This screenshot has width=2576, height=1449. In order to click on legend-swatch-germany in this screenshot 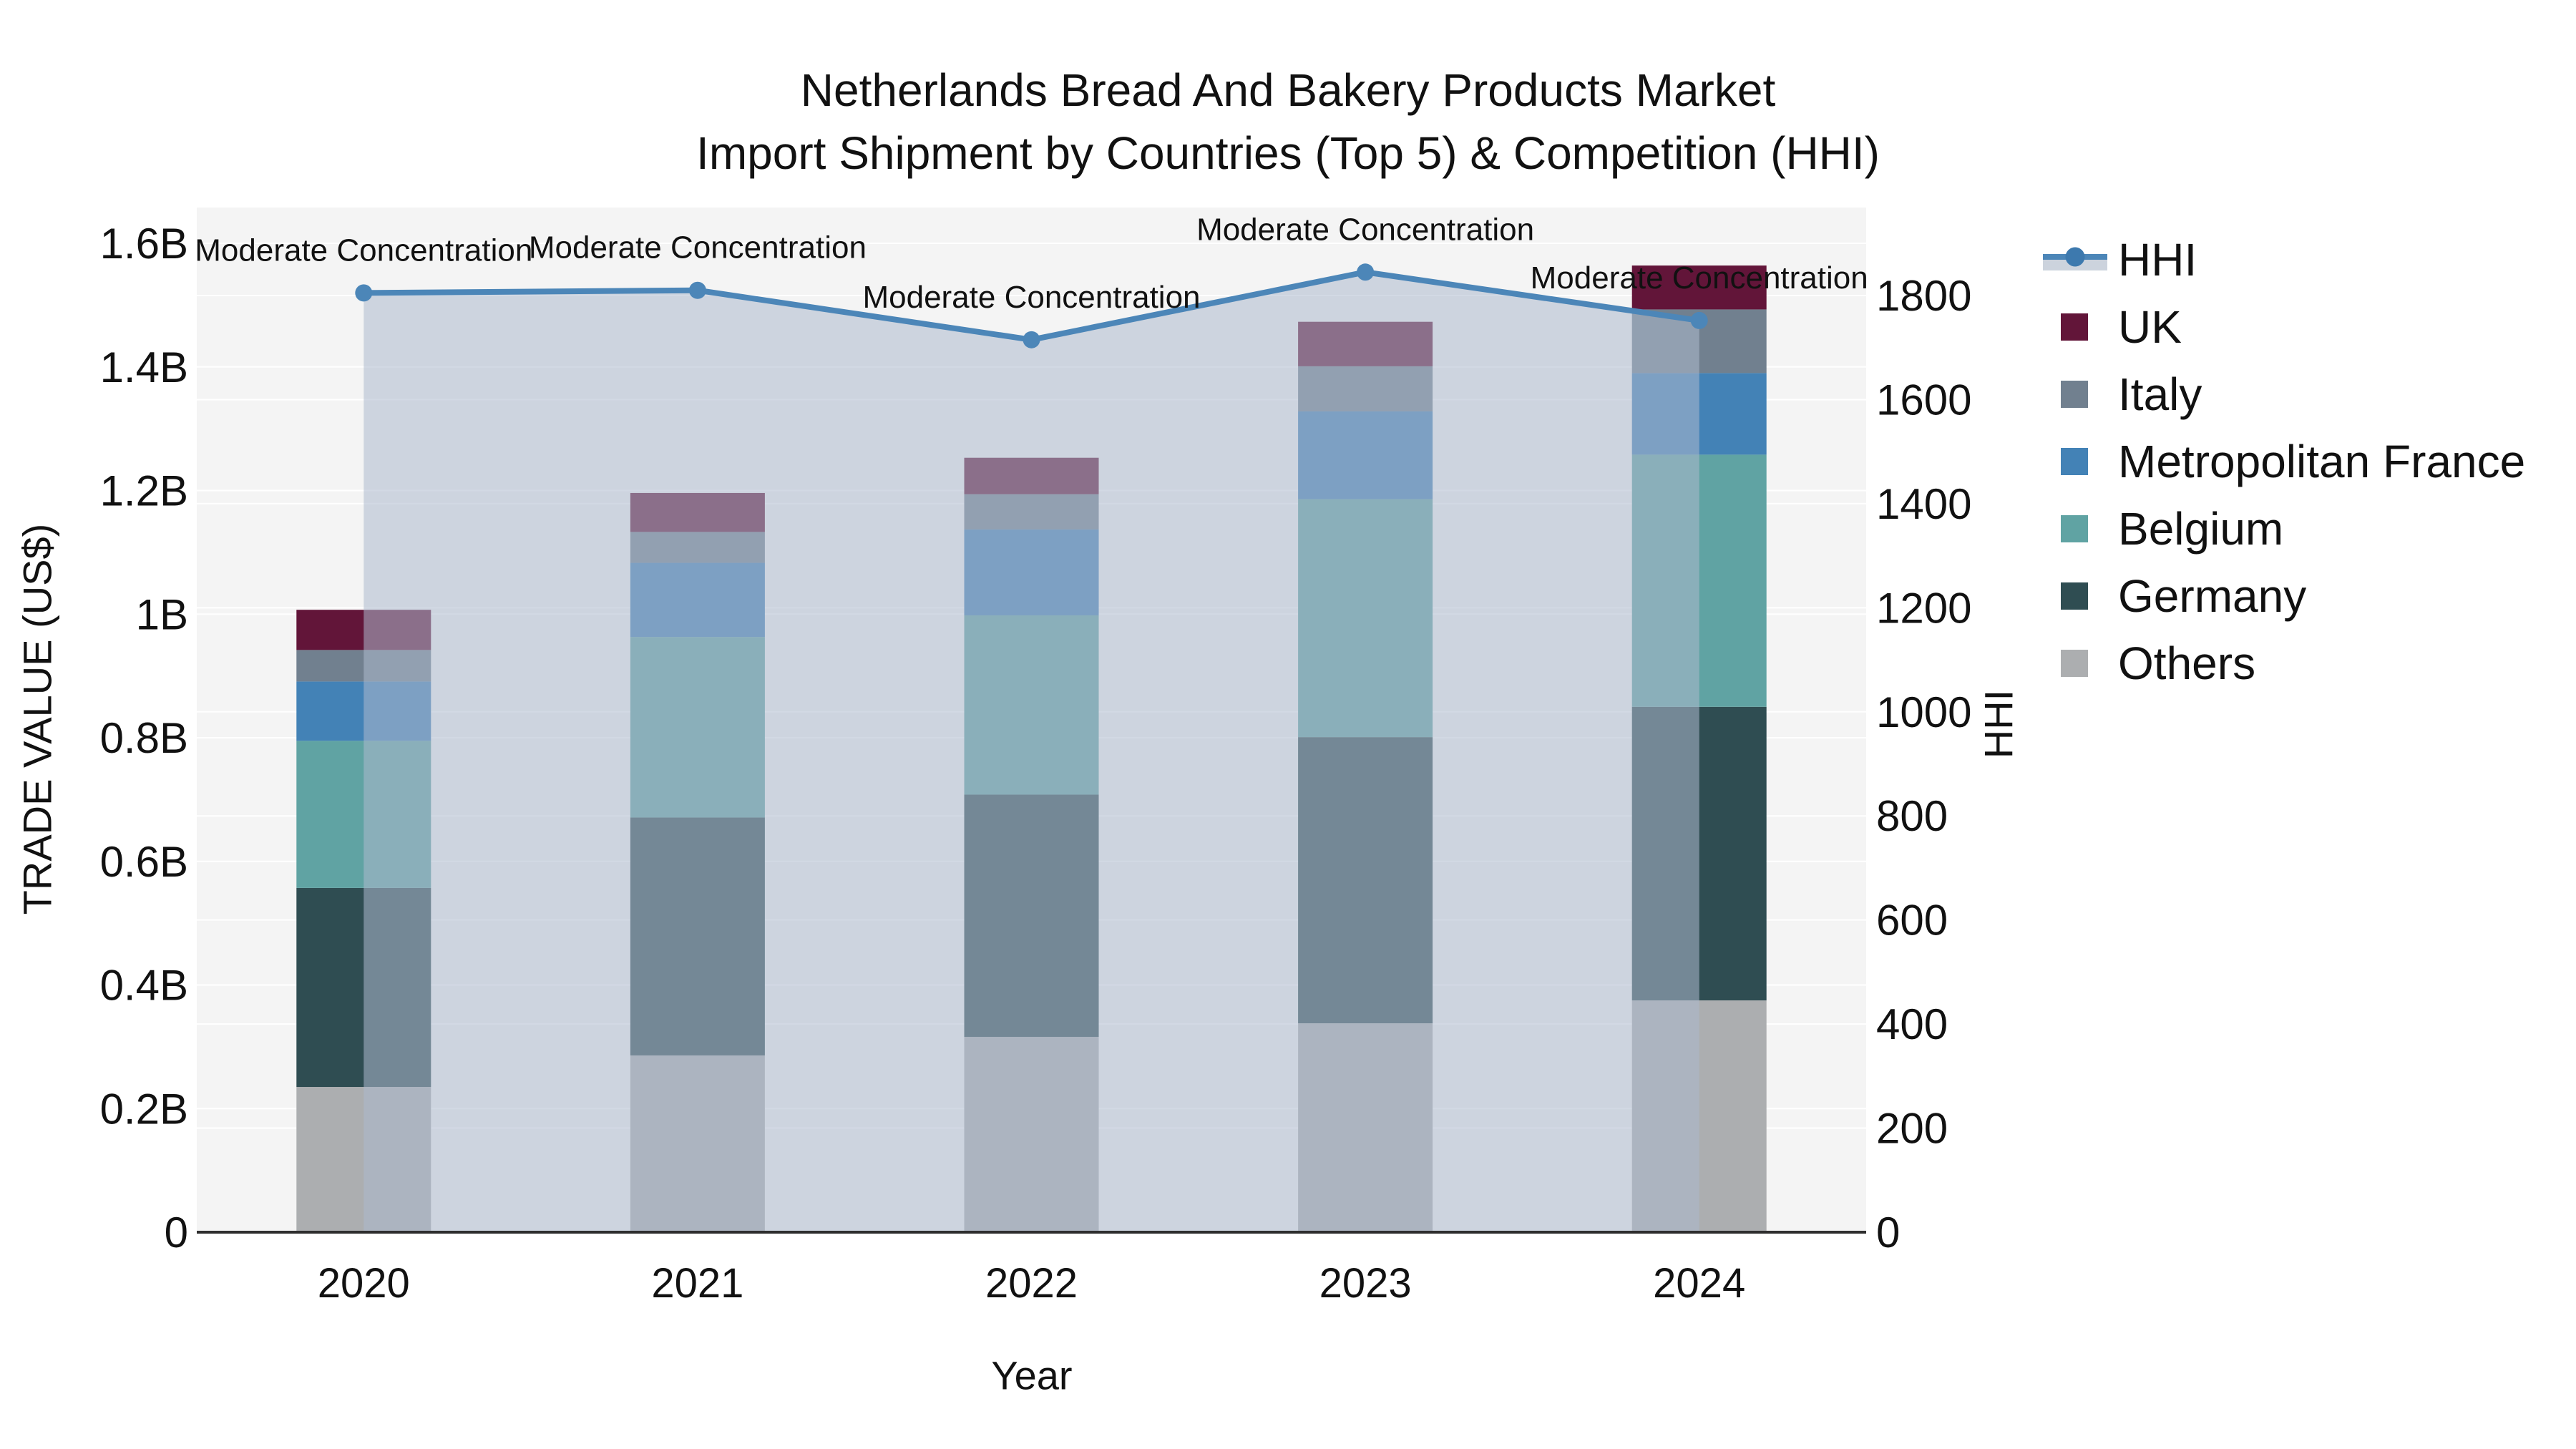, I will do `click(2074, 596)`.